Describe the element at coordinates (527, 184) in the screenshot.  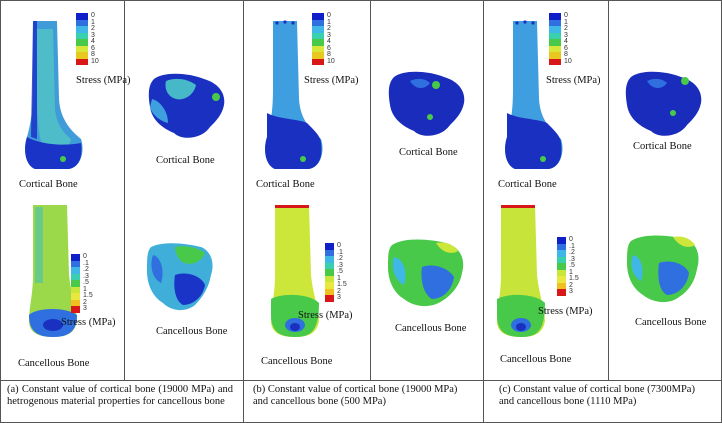
I see `panel-c-cortical-label: Cortical Bone` at that location.